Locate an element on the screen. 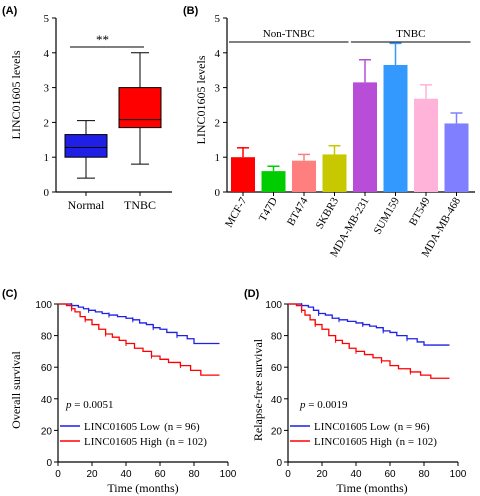 The image size is (480, 496). panel-label-b: (B) is located at coordinates (191, 11).